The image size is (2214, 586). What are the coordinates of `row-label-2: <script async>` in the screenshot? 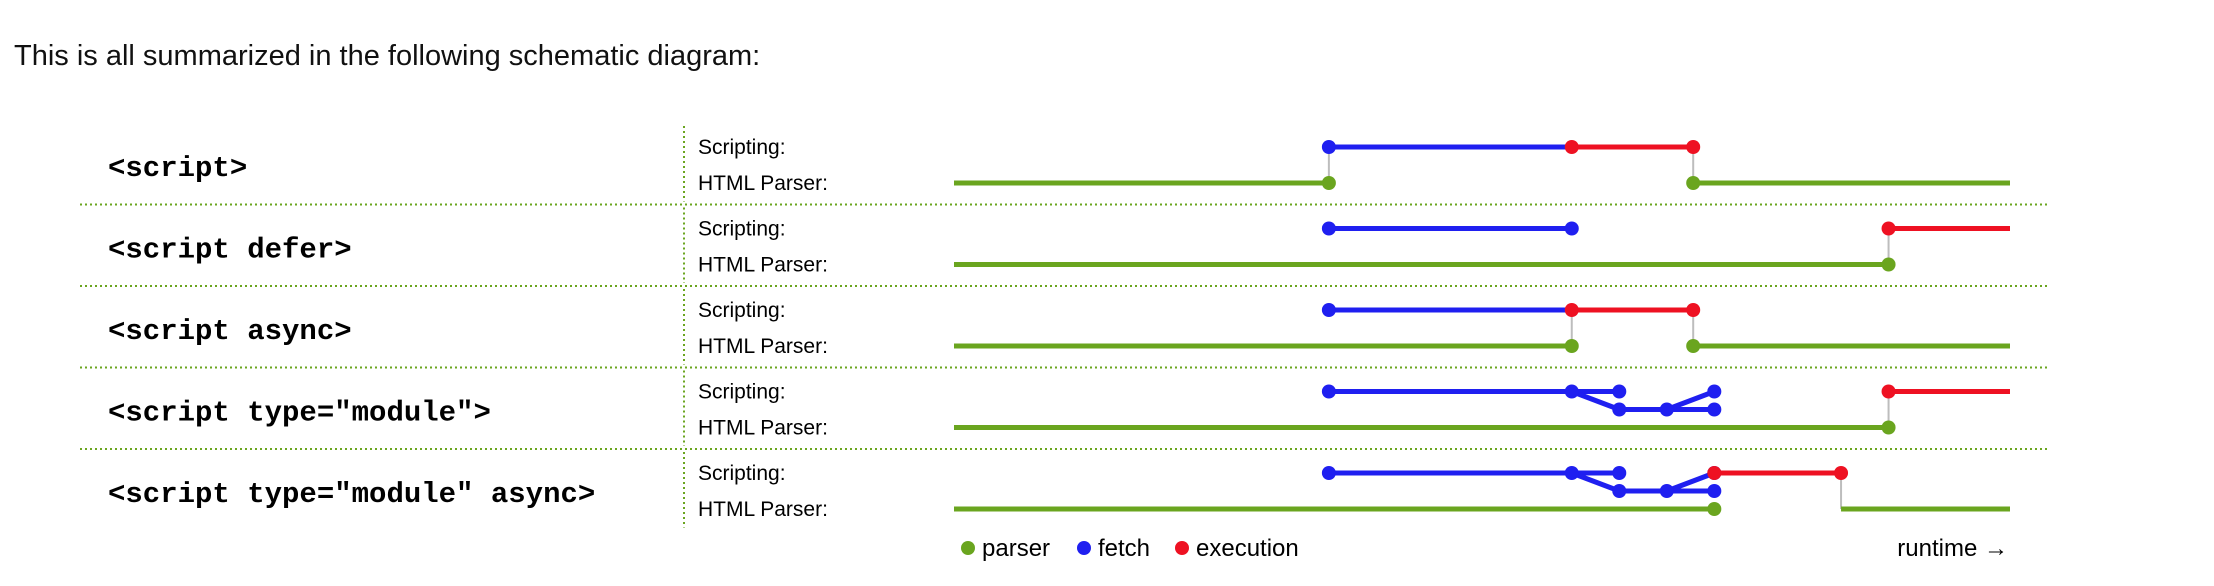 It's located at (230, 331).